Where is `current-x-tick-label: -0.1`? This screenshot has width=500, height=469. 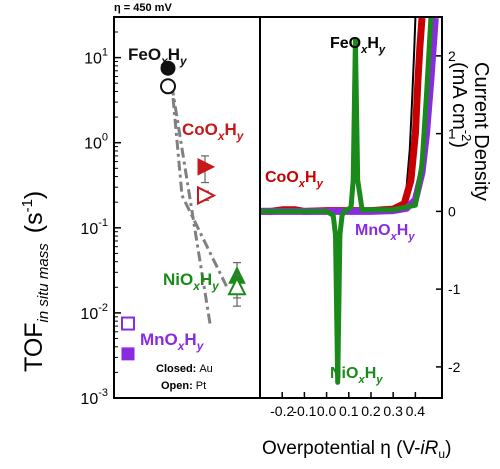
current-x-tick-label: -0.1 is located at coordinates (304, 411).